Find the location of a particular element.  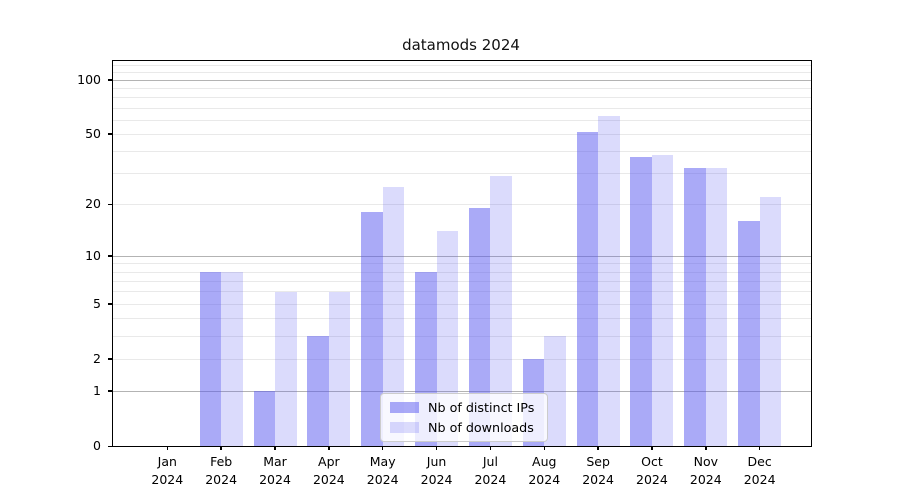

y-tick-label: 50 is located at coordinates (93, 133).